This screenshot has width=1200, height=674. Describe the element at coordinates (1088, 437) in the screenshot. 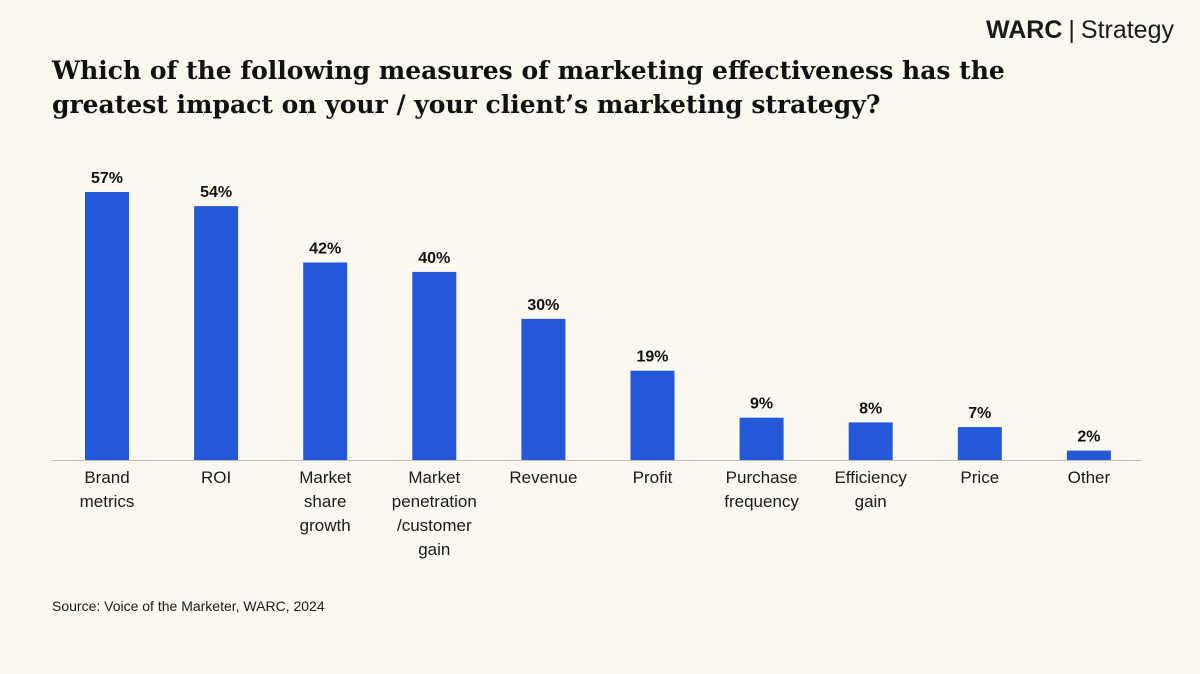

I see `value-label-9: 2%` at that location.